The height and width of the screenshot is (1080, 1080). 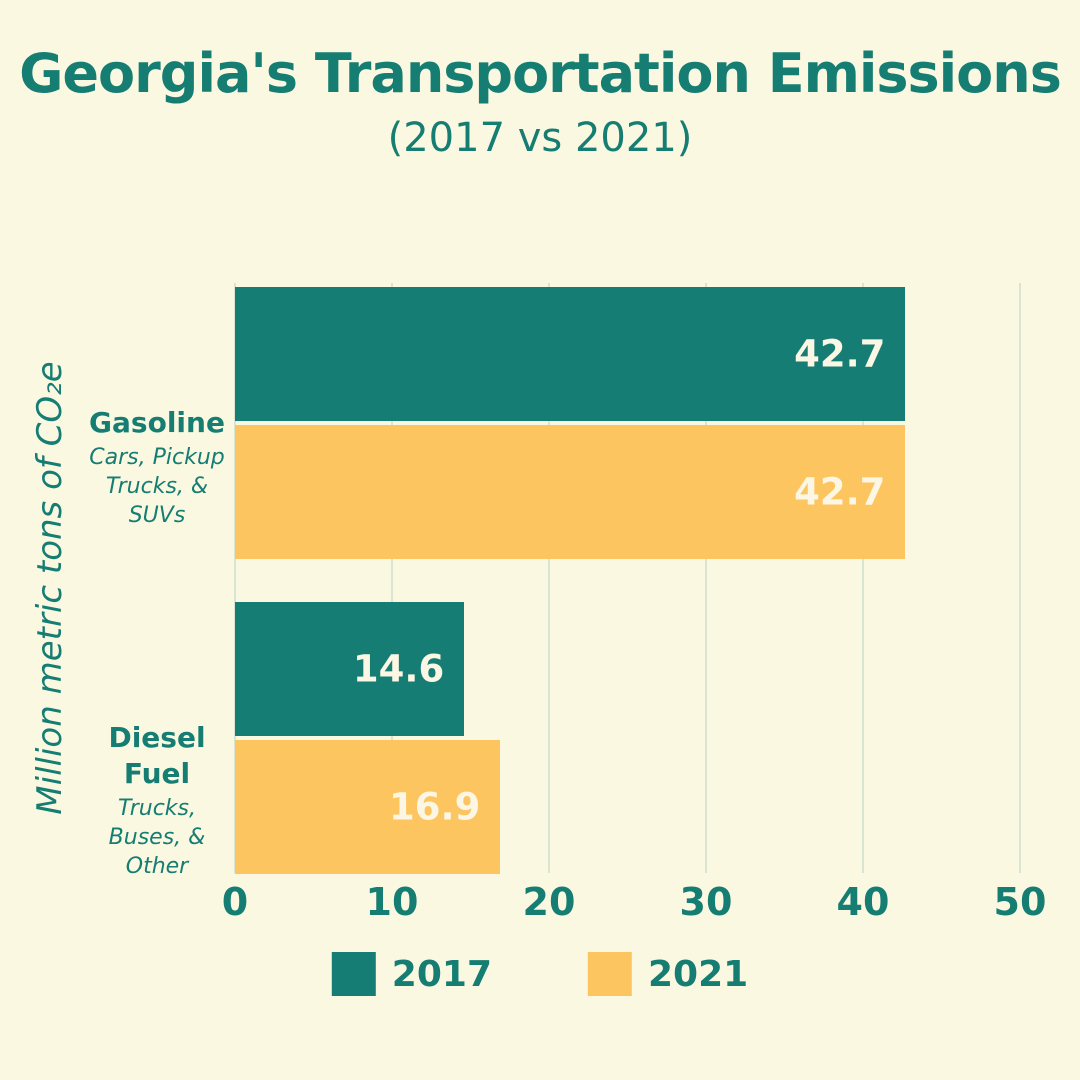 What do you see at coordinates (368, 807) in the screenshot?
I see `bar-diesel-fuel-2021: 16.9` at bounding box center [368, 807].